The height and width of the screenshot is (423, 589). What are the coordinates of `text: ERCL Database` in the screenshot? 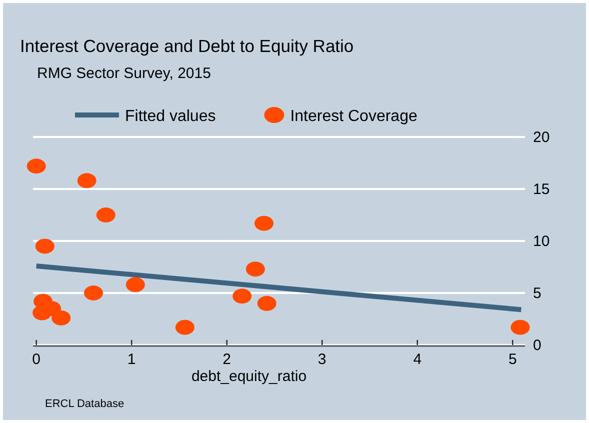 It's located at (84, 404).